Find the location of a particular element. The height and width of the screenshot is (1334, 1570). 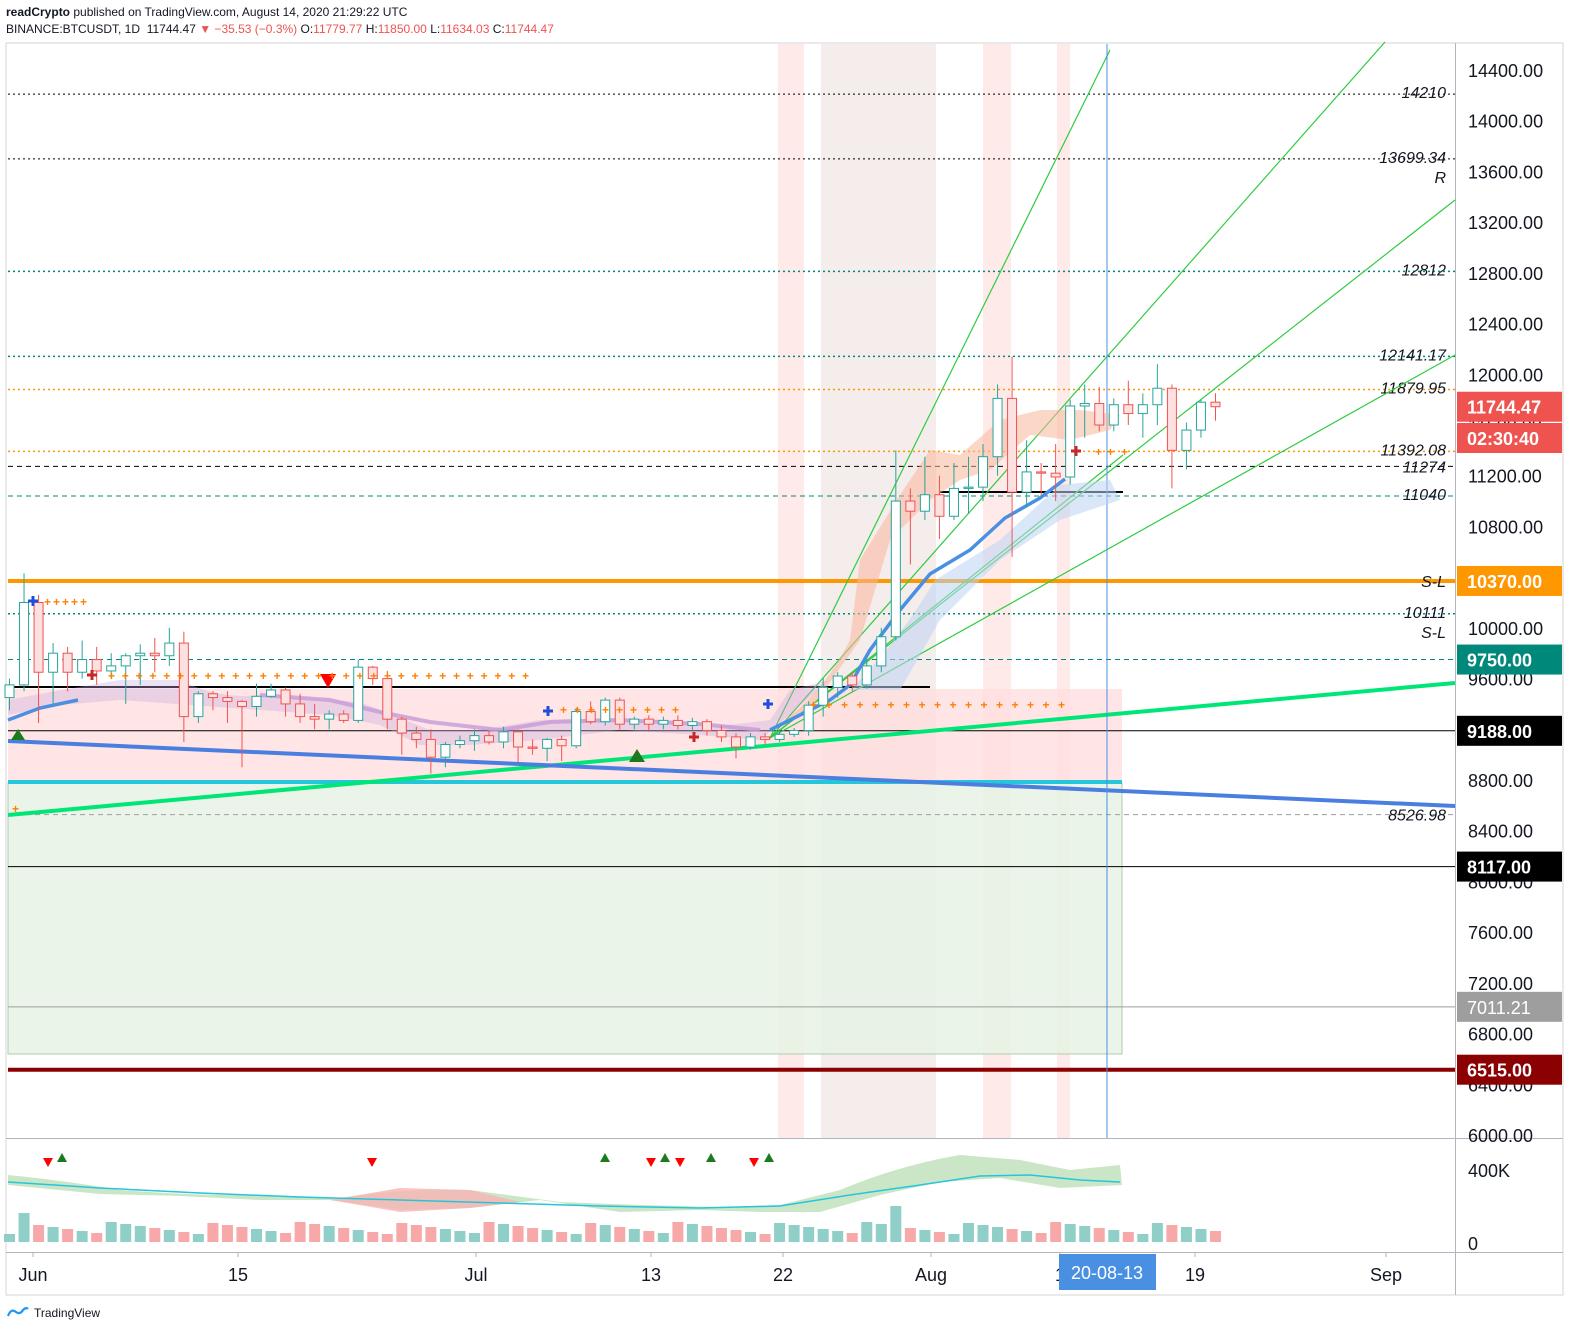

demand-zone-box is located at coordinates (565, 918).